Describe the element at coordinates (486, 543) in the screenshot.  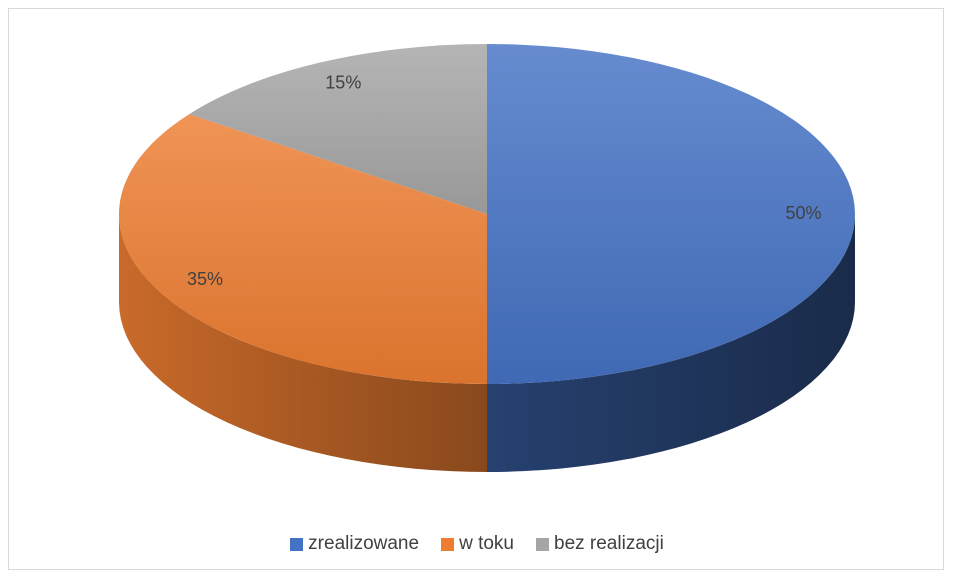
I see `legend-label-w-toku: w toku` at that location.